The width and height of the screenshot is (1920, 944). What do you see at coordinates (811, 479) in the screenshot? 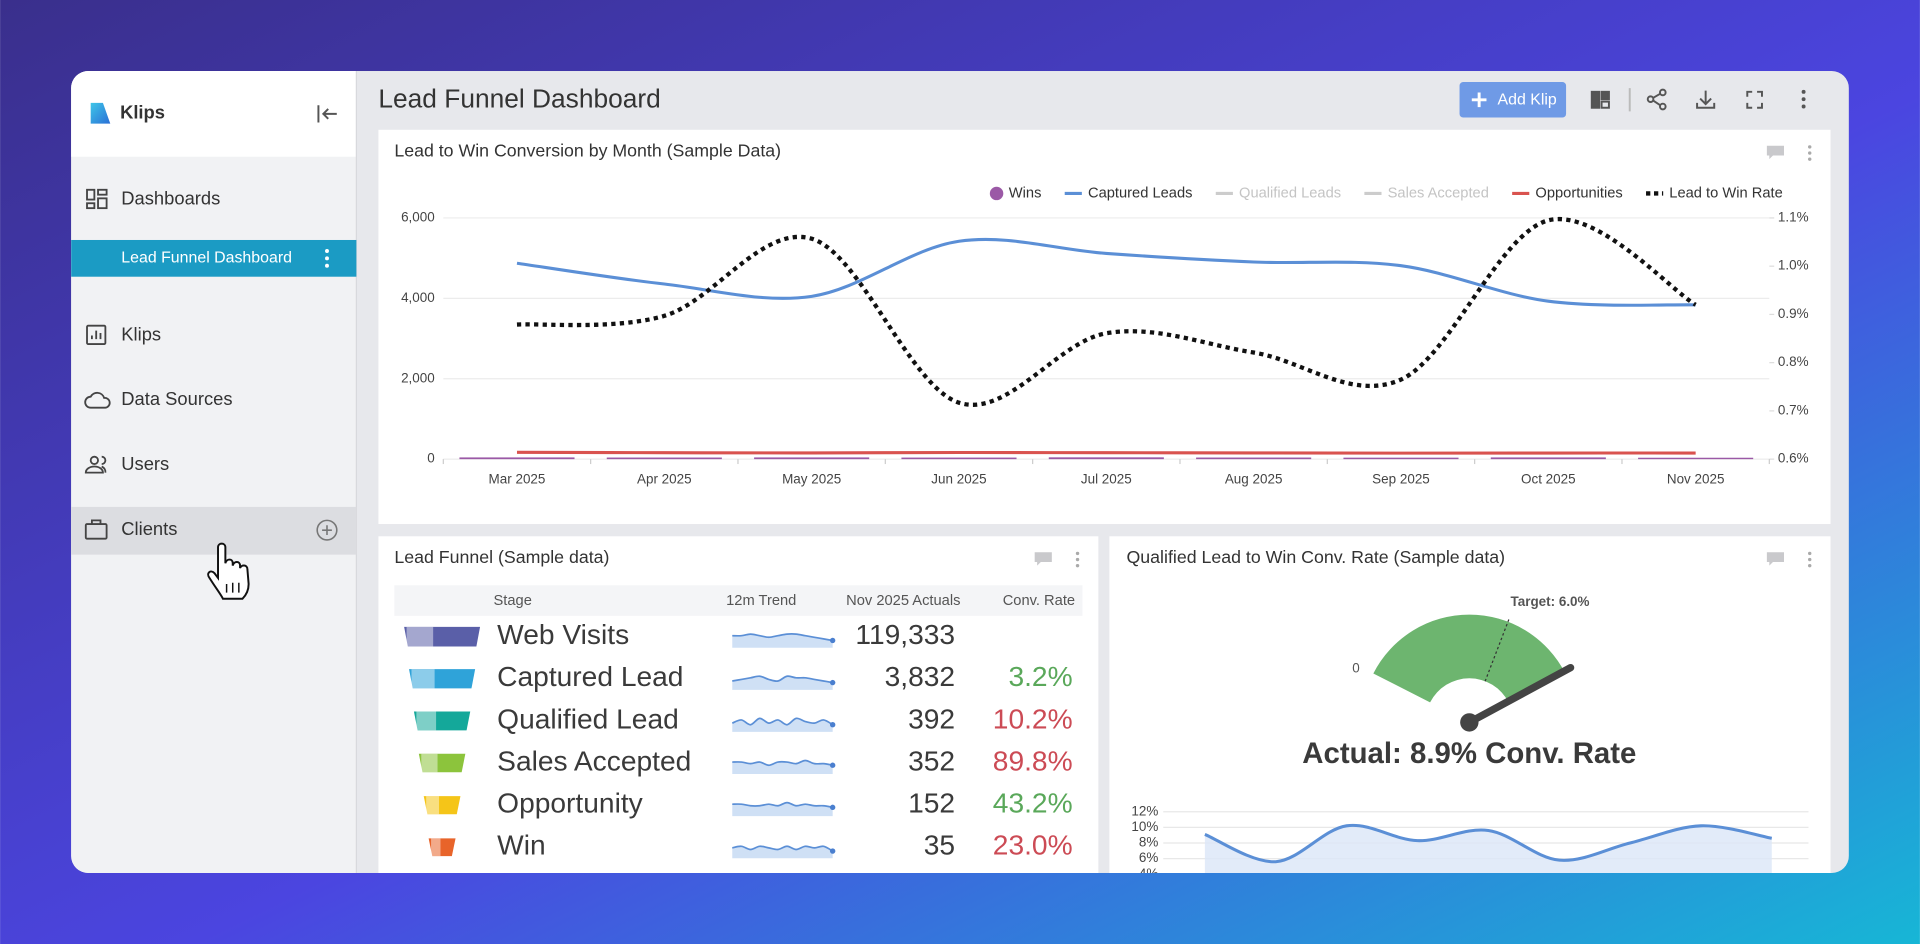
I see `x-tick-label: May 2025` at bounding box center [811, 479].